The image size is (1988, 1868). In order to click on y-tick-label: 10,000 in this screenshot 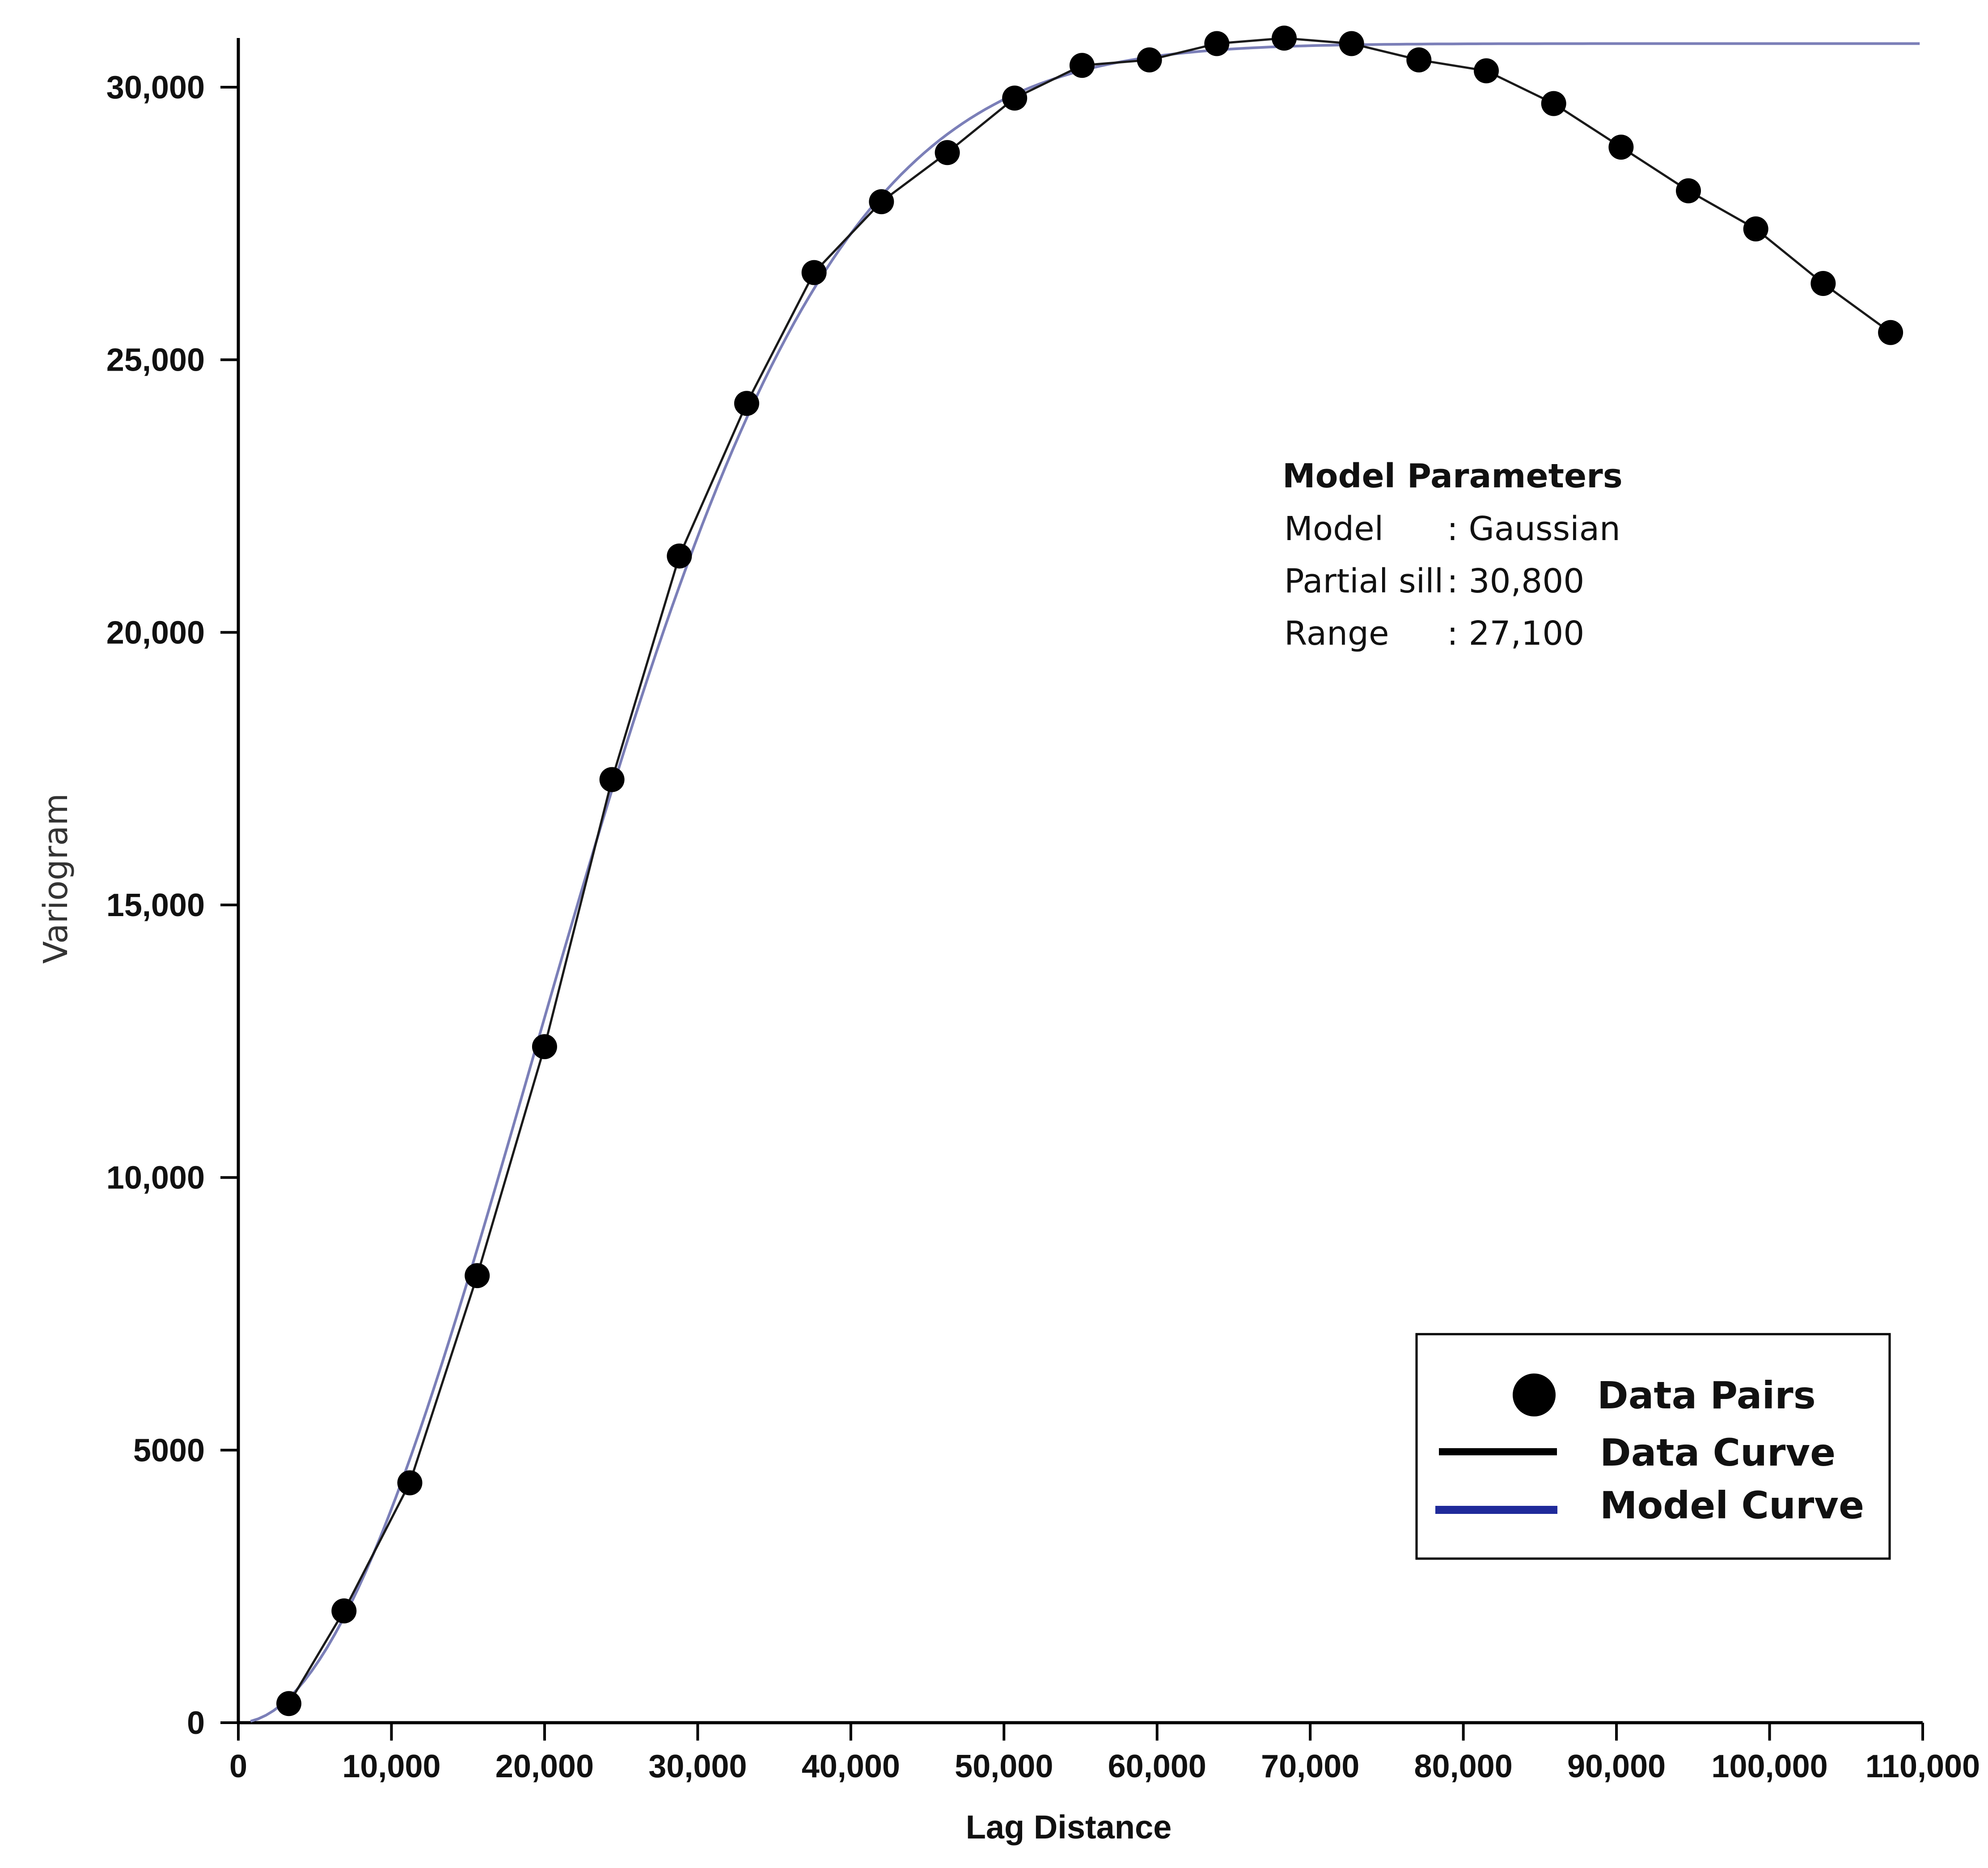, I will do `click(155, 1178)`.